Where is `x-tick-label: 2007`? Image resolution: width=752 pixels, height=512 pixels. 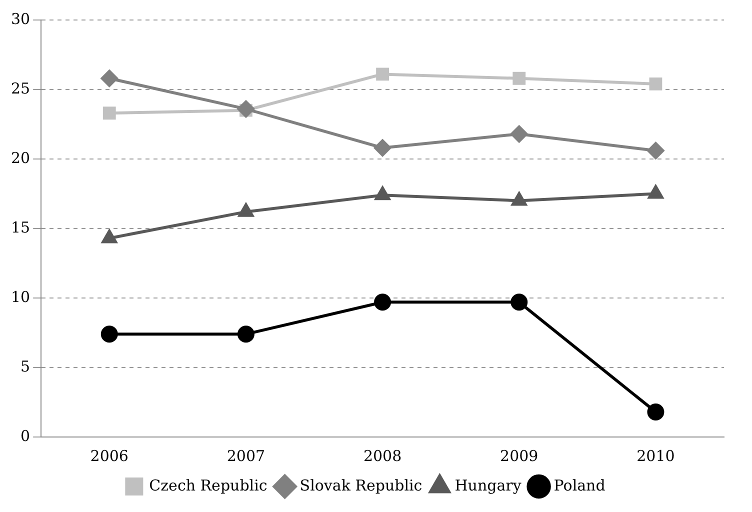 x-tick-label: 2007 is located at coordinates (246, 455).